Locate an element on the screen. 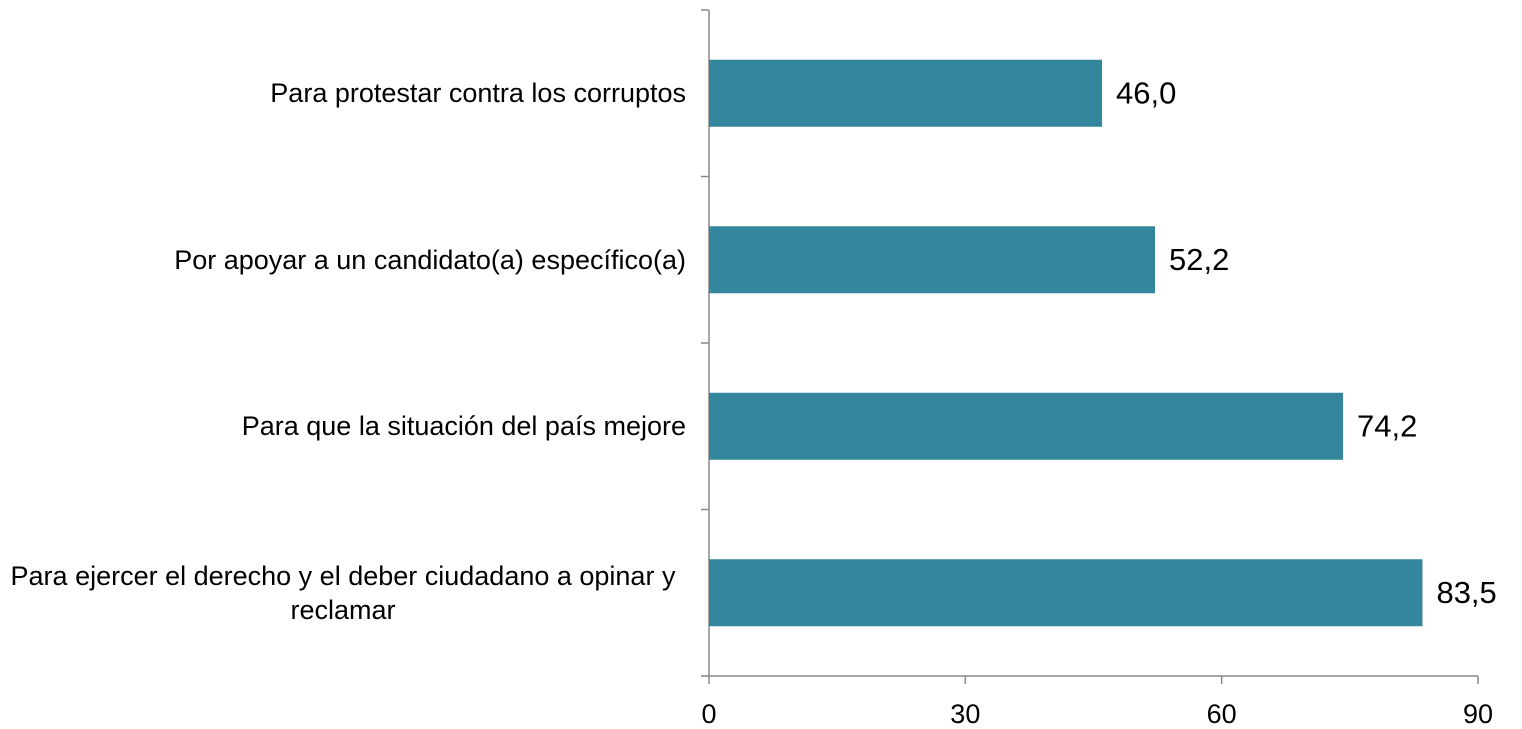  value-label: 74,2 is located at coordinates (1387, 425).